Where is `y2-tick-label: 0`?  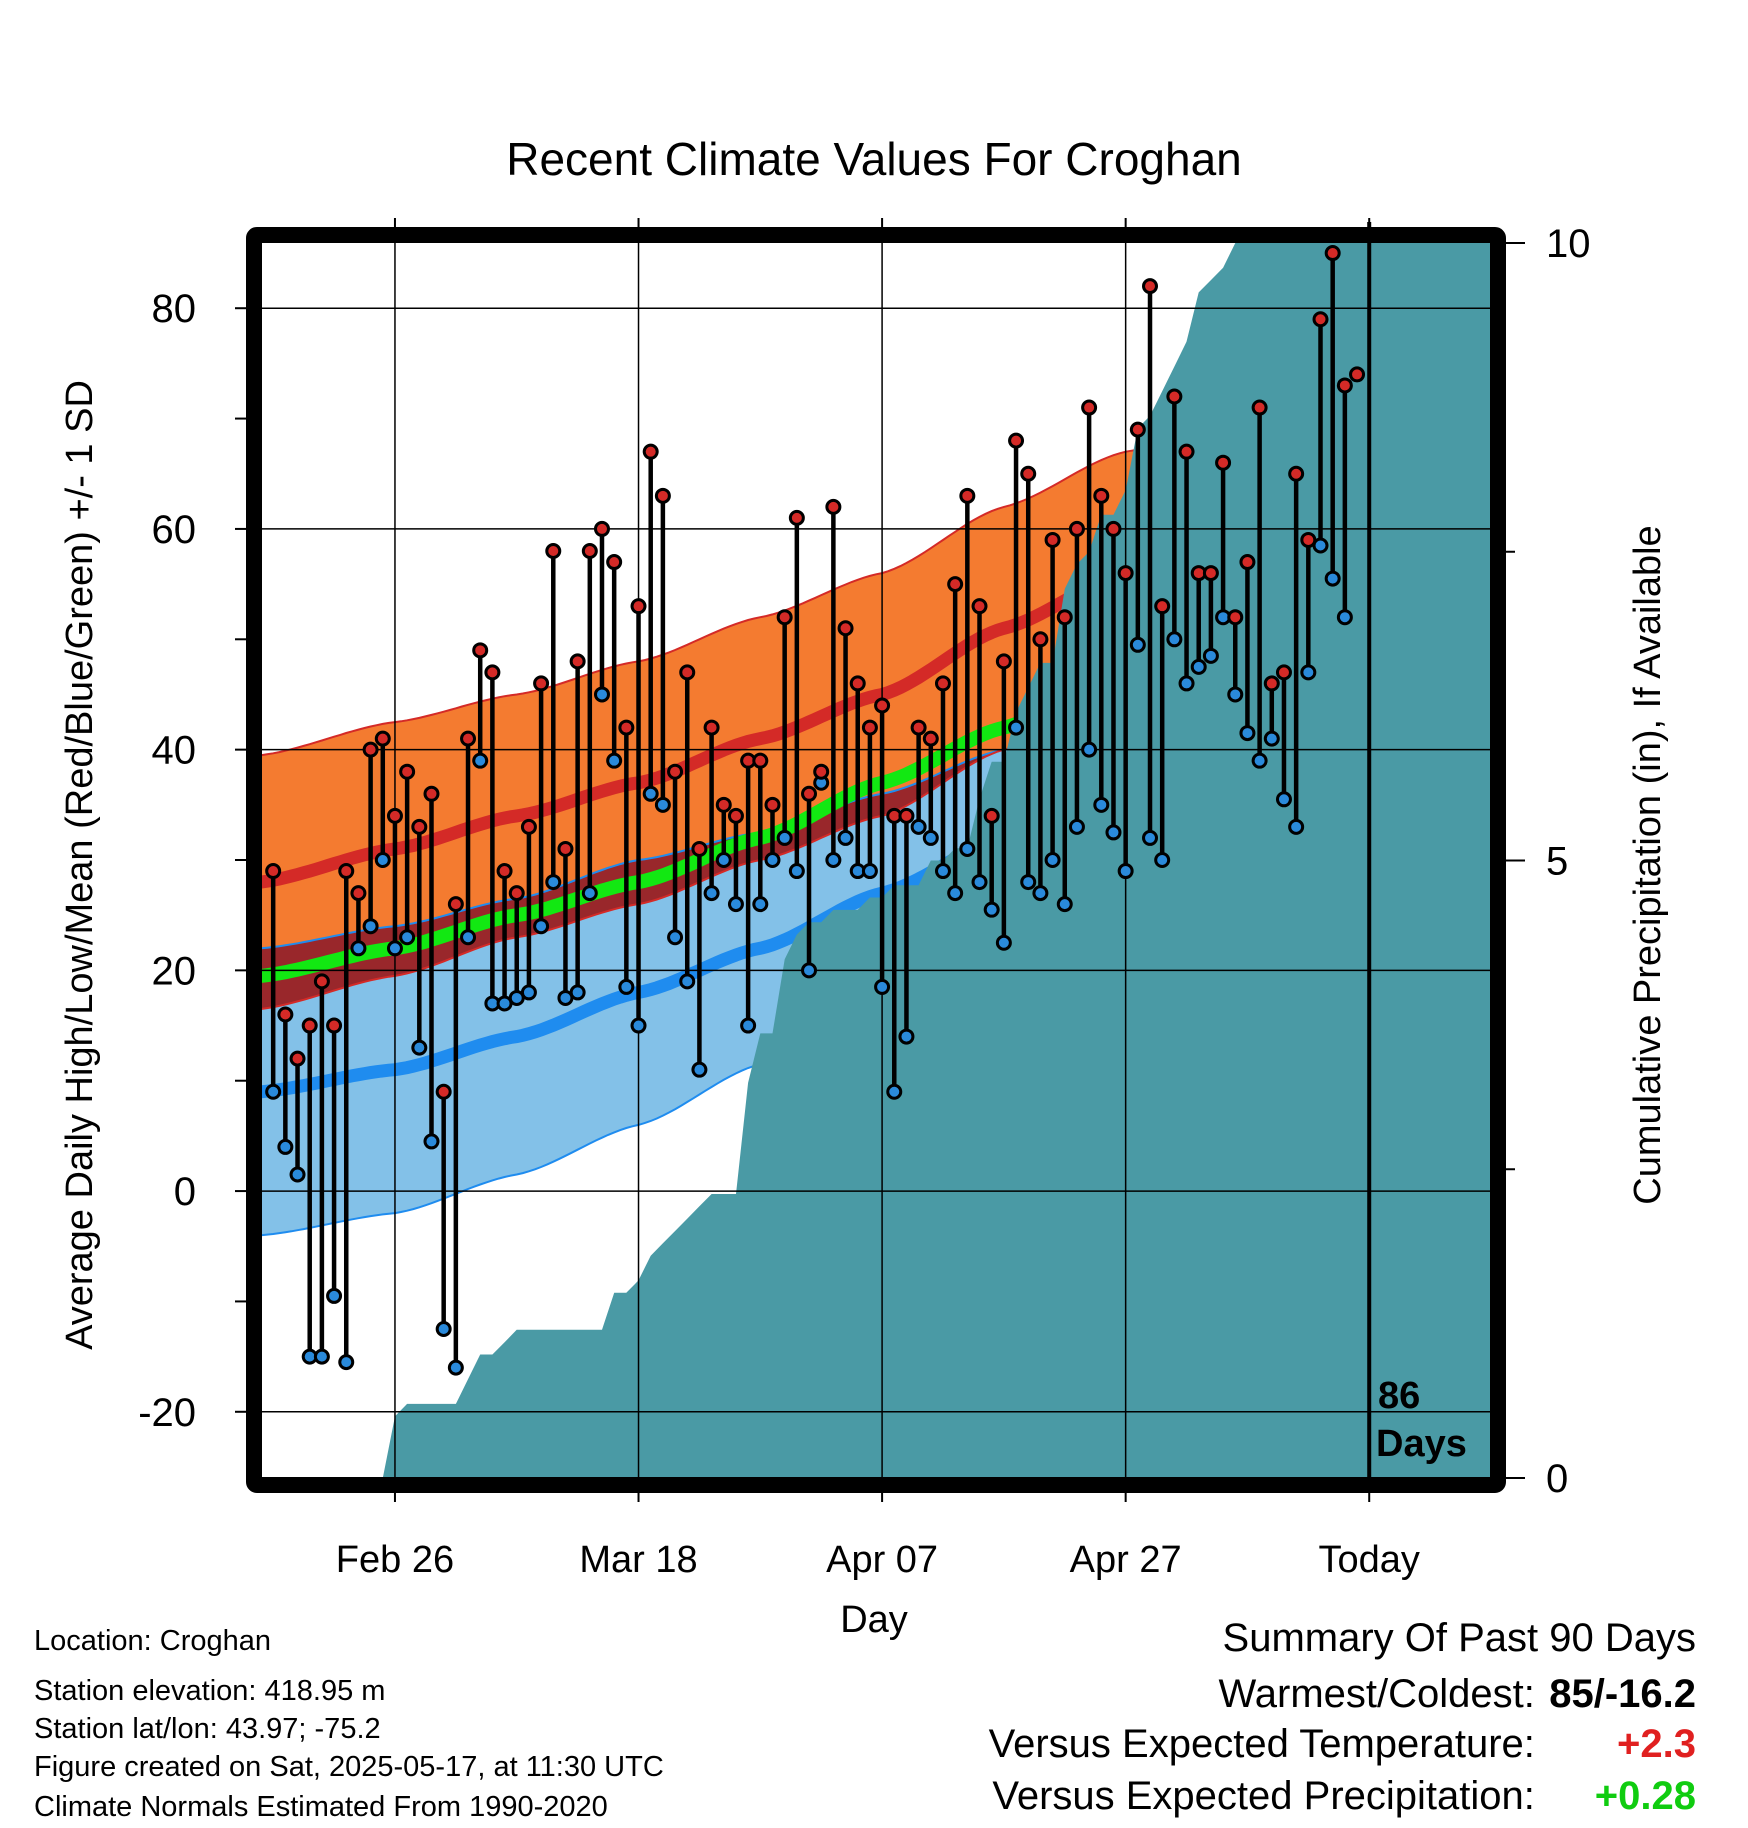
y2-tick-label: 0 is located at coordinates (1557, 1479).